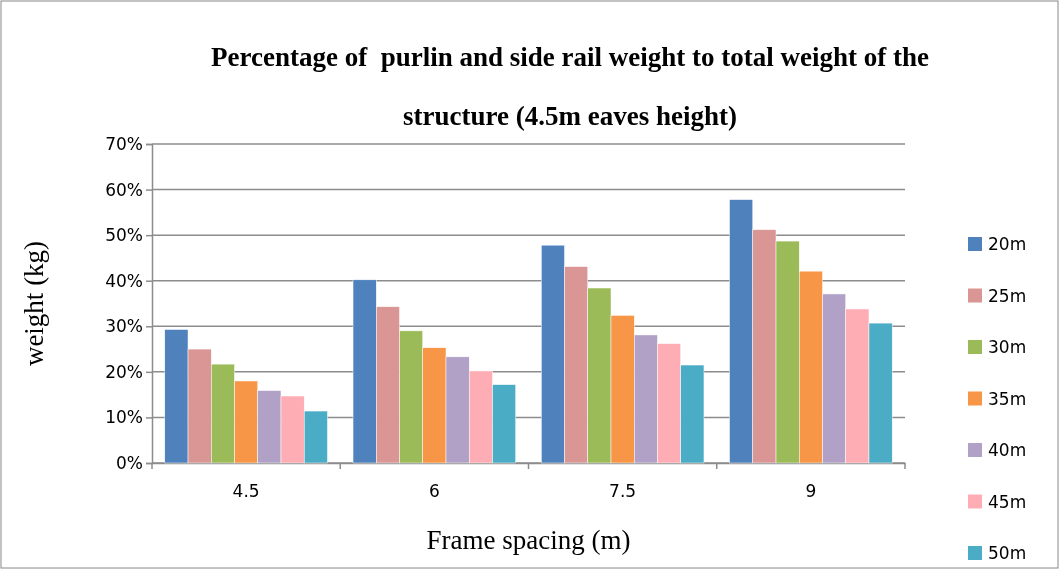 The height and width of the screenshot is (569, 1059). What do you see at coordinates (570, 86) in the screenshot?
I see `chart-title: Percentage of purlin and side rail weight to total weight of the structure (4.5m eaves height)` at bounding box center [570, 86].